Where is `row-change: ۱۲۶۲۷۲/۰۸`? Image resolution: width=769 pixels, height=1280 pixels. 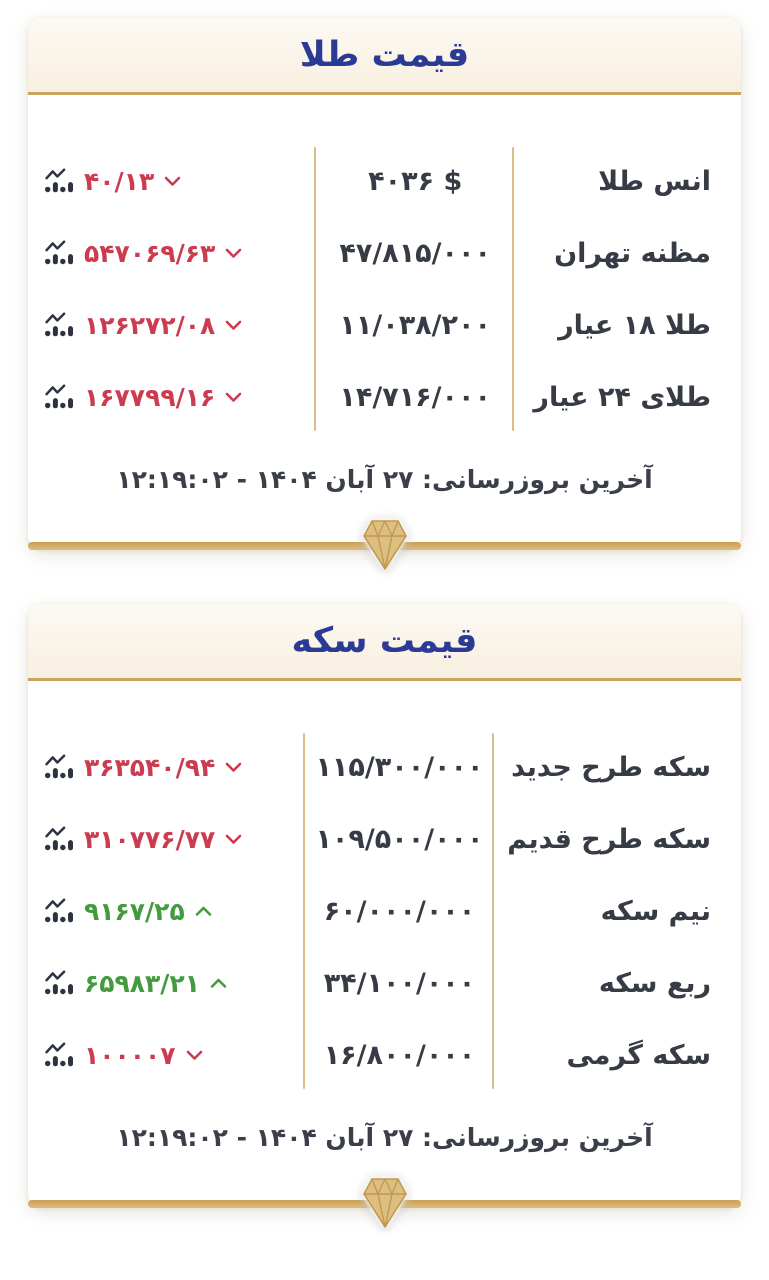
row-change: ۱۲۶۲۷۲/۰۸ is located at coordinates (172, 325).